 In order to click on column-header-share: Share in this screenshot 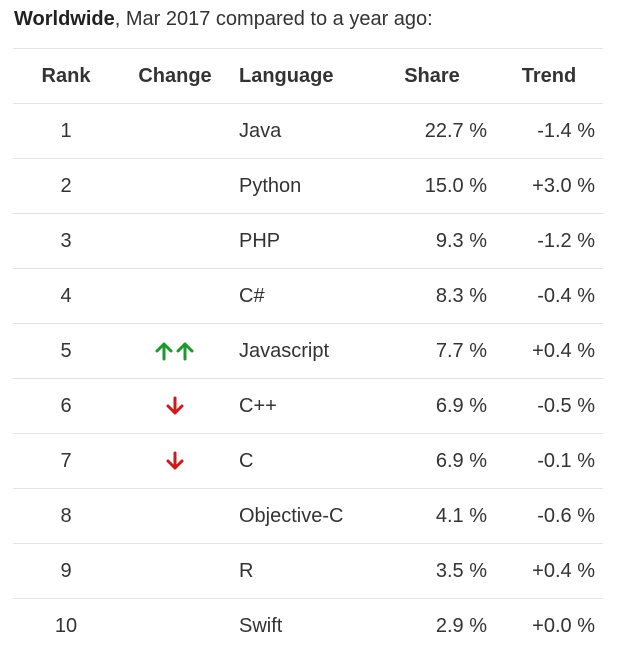, I will do `click(432, 76)`.